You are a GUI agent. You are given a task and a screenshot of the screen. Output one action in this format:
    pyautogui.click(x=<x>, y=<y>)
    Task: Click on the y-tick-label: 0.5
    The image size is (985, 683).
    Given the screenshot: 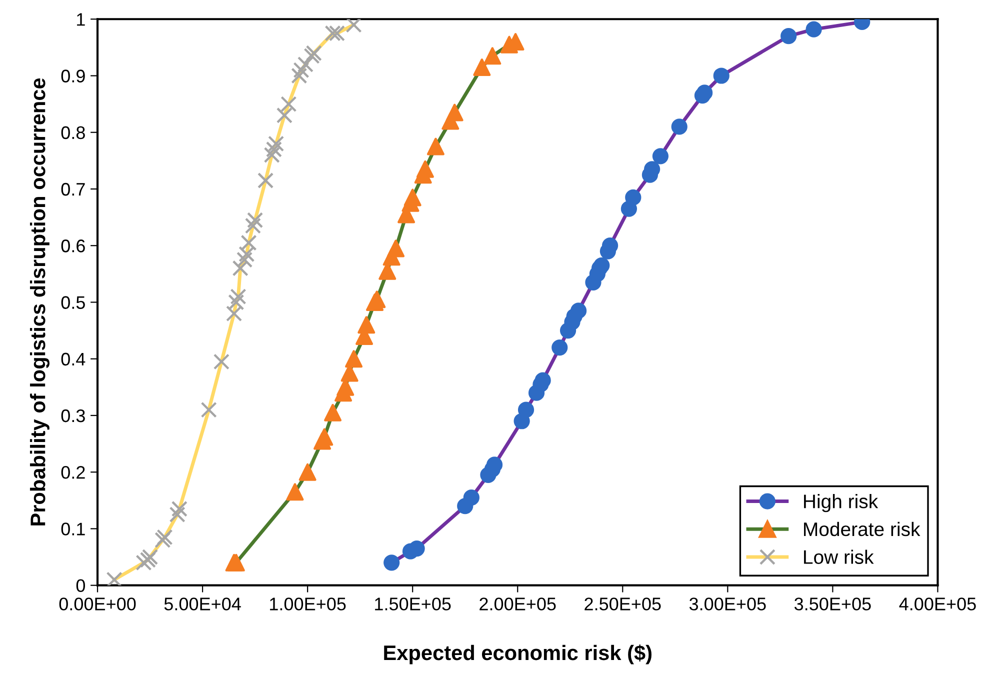 What is the action you would take?
    pyautogui.click(x=73, y=302)
    